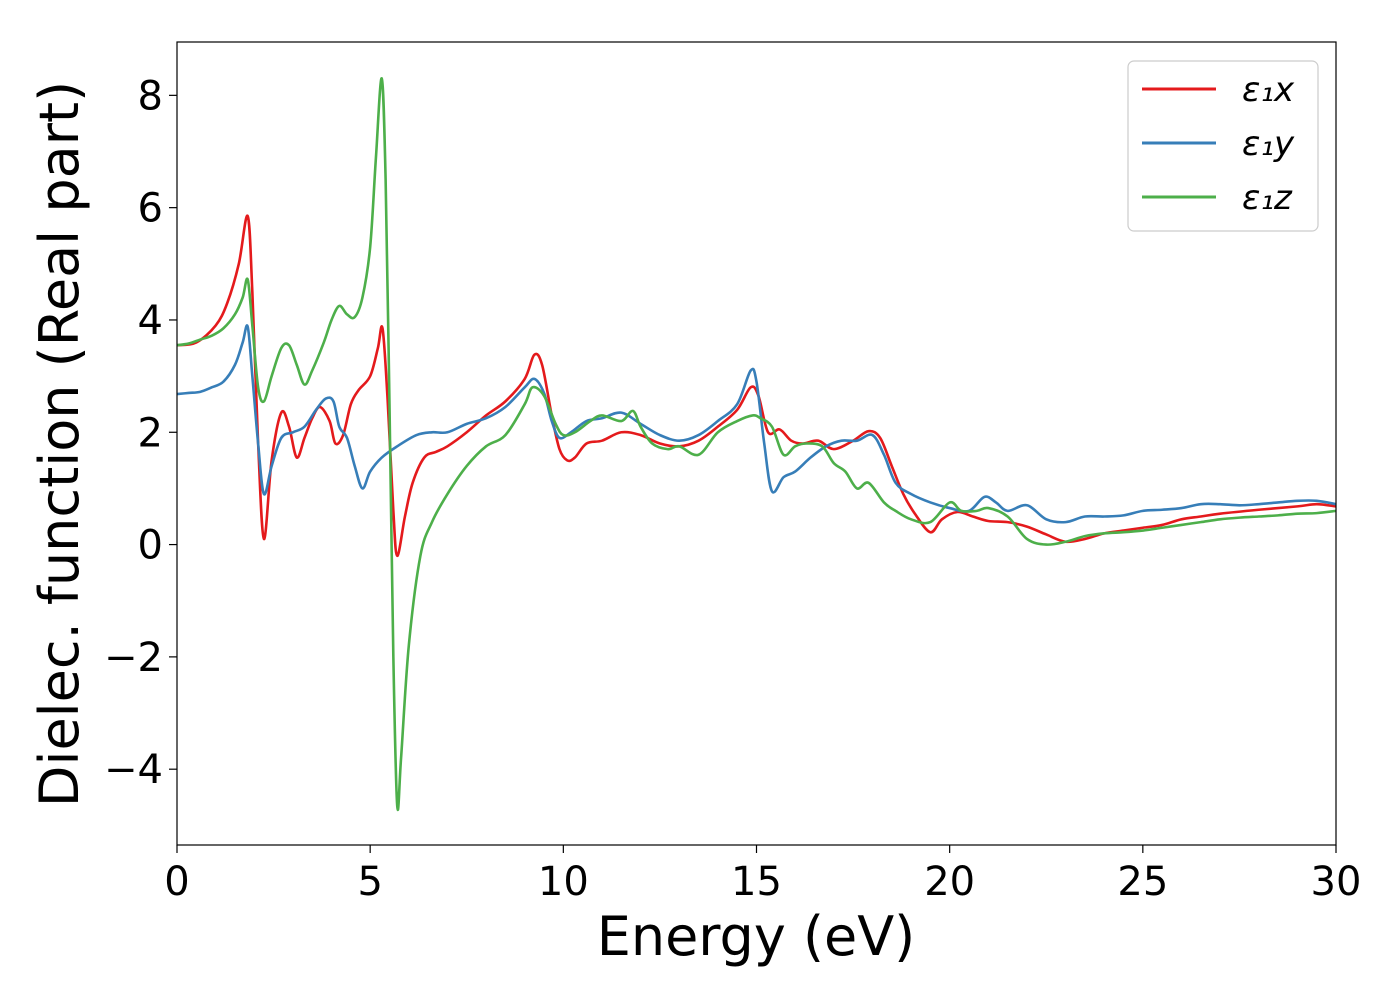 This screenshot has height=1000, width=1400. What do you see at coordinates (1142, 882) in the screenshot?
I see `x-tick-label: 25` at bounding box center [1142, 882].